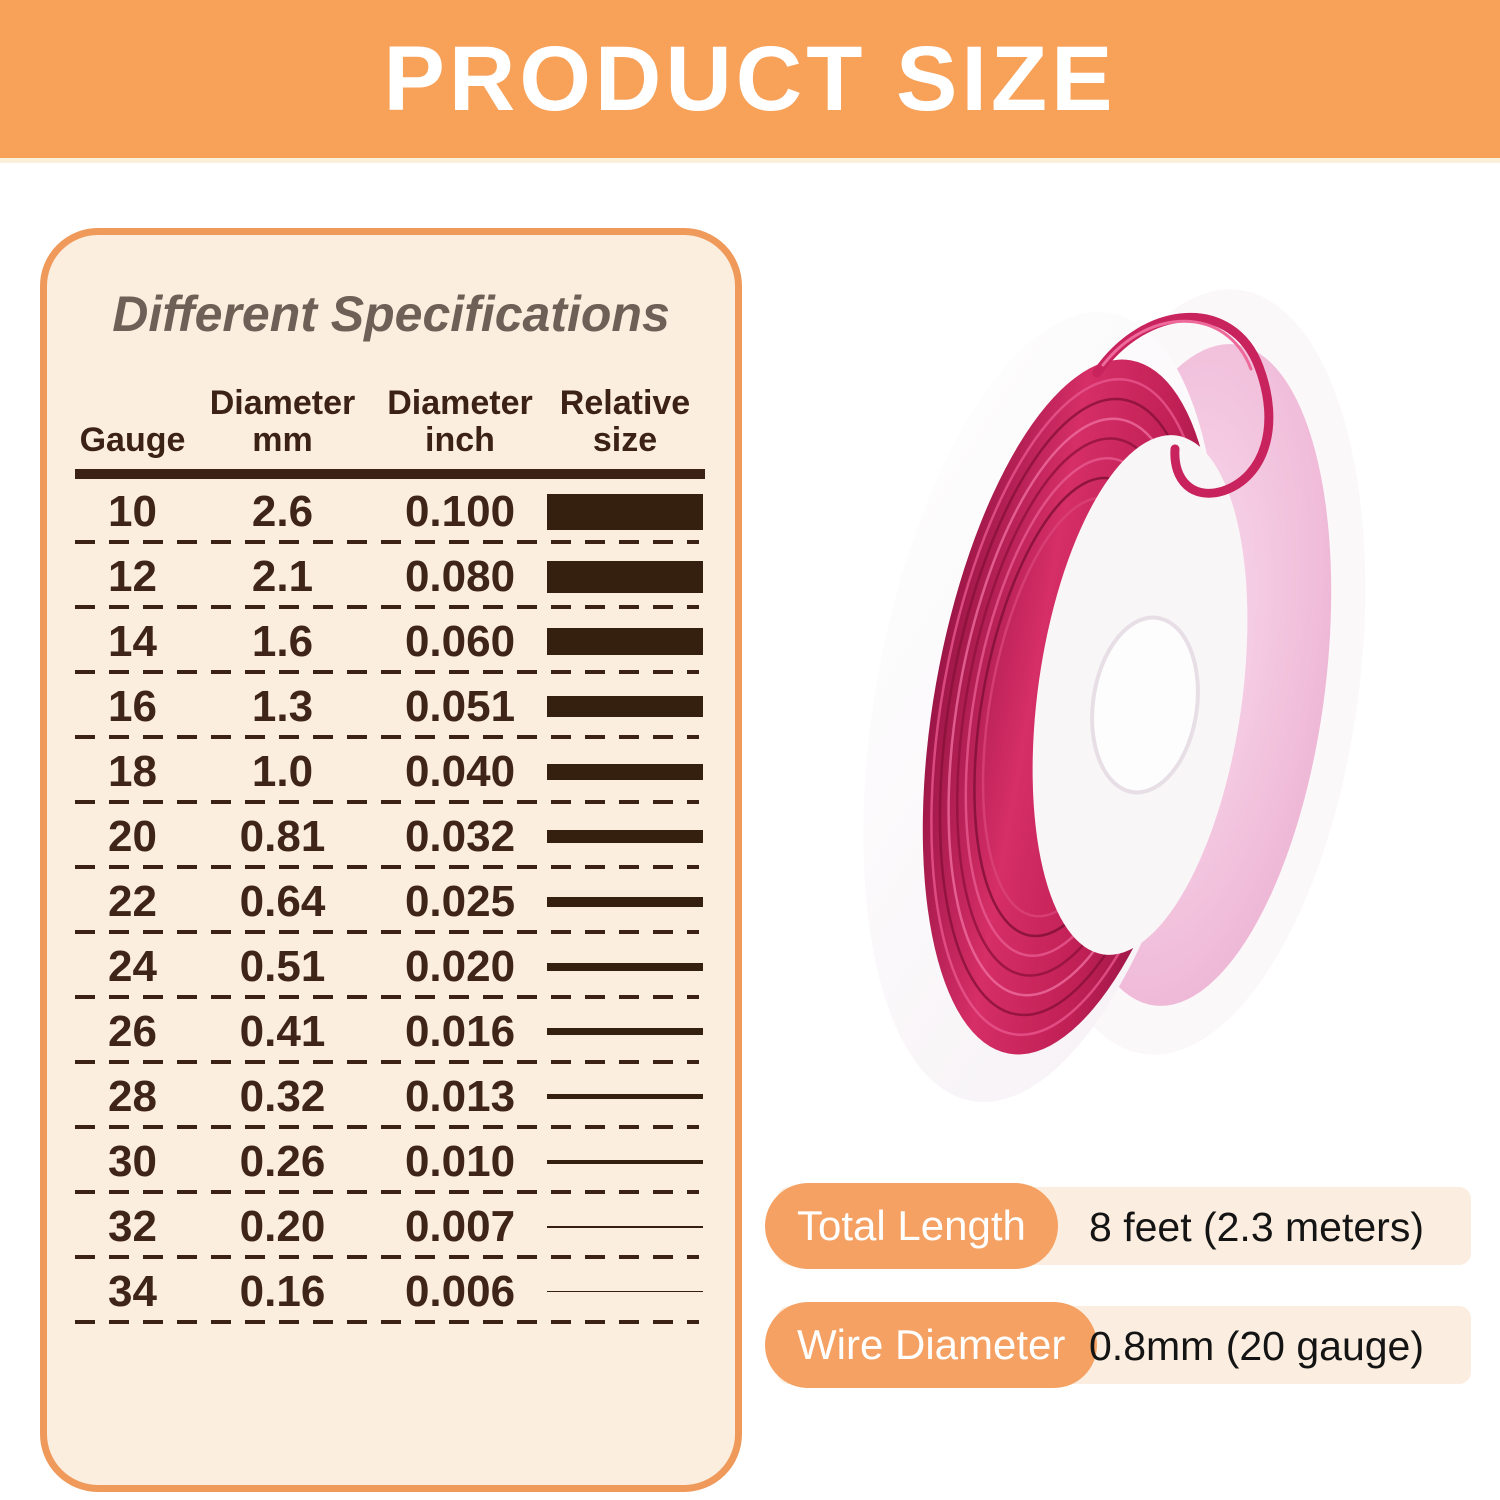 This screenshot has height=1500, width=1500. What do you see at coordinates (132, 901) in the screenshot?
I see `gauge-cell: 22` at bounding box center [132, 901].